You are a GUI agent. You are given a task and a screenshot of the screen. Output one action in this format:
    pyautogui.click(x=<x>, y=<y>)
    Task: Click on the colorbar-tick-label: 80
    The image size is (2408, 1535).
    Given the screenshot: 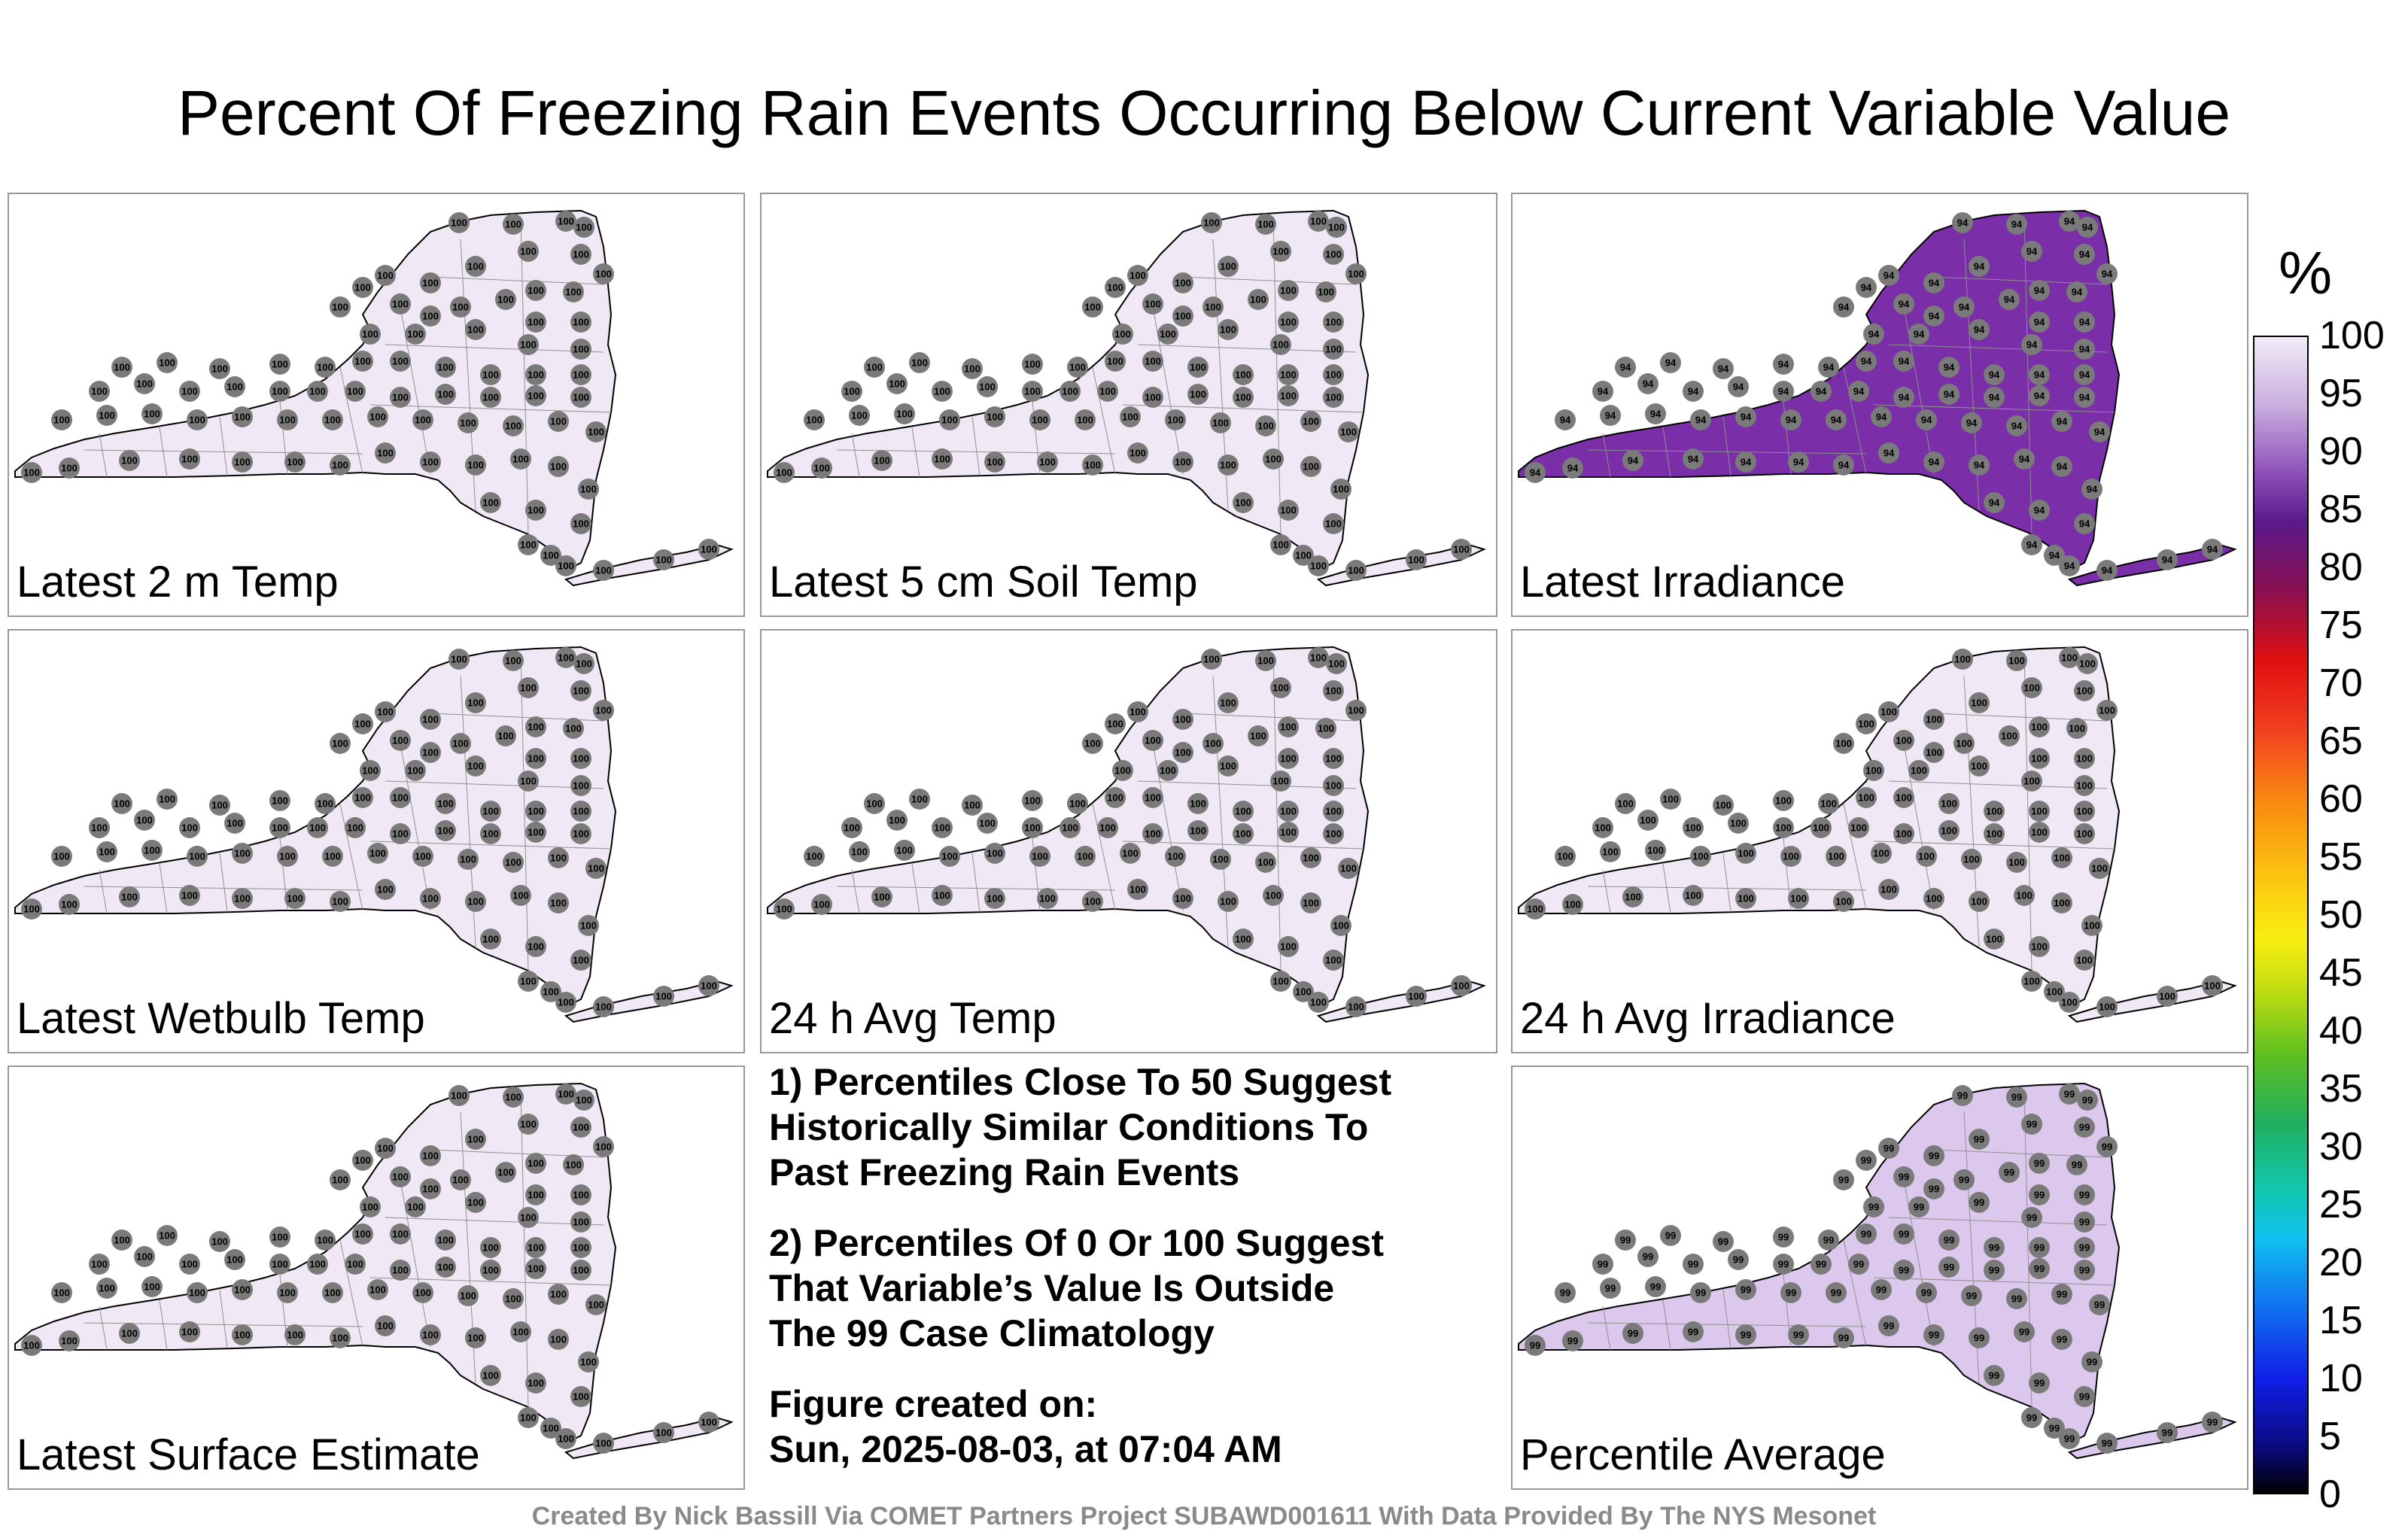 What is the action you would take?
    pyautogui.click(x=2341, y=567)
    